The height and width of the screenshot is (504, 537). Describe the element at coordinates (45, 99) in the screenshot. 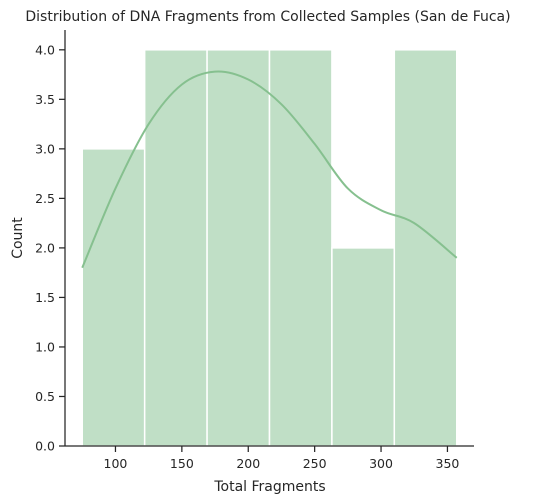

I see `y-tick-label: 3.5` at that location.